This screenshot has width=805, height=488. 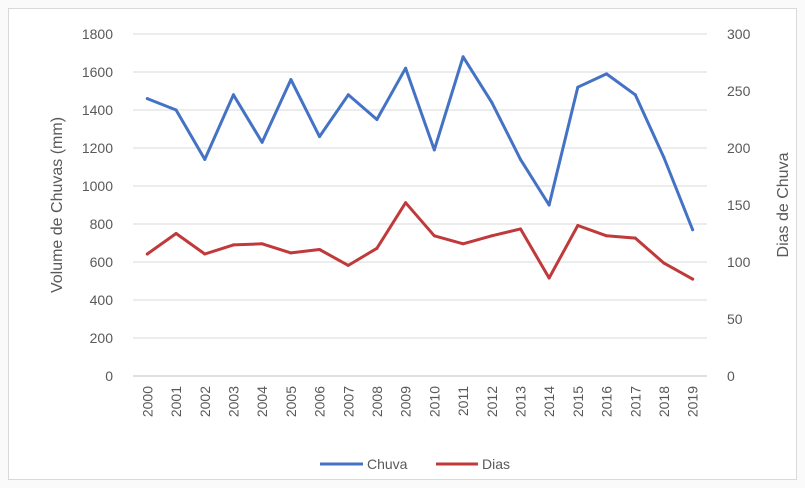 What do you see at coordinates (496, 464) in the screenshot?
I see `legend-label-dias: Dias` at bounding box center [496, 464].